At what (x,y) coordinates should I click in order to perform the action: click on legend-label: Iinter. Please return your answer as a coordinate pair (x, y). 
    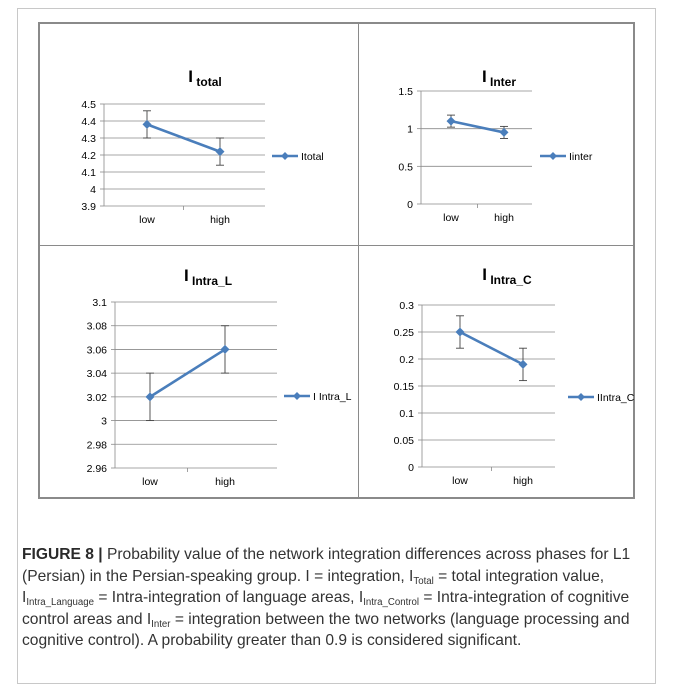
    Looking at the image, I should click on (581, 157).